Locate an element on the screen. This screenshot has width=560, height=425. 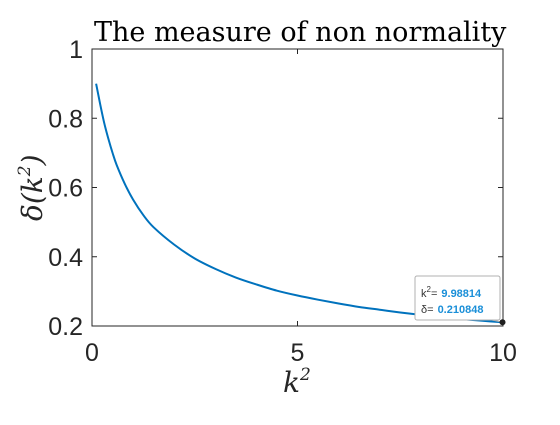
data-tip-marker is located at coordinates (502, 322).